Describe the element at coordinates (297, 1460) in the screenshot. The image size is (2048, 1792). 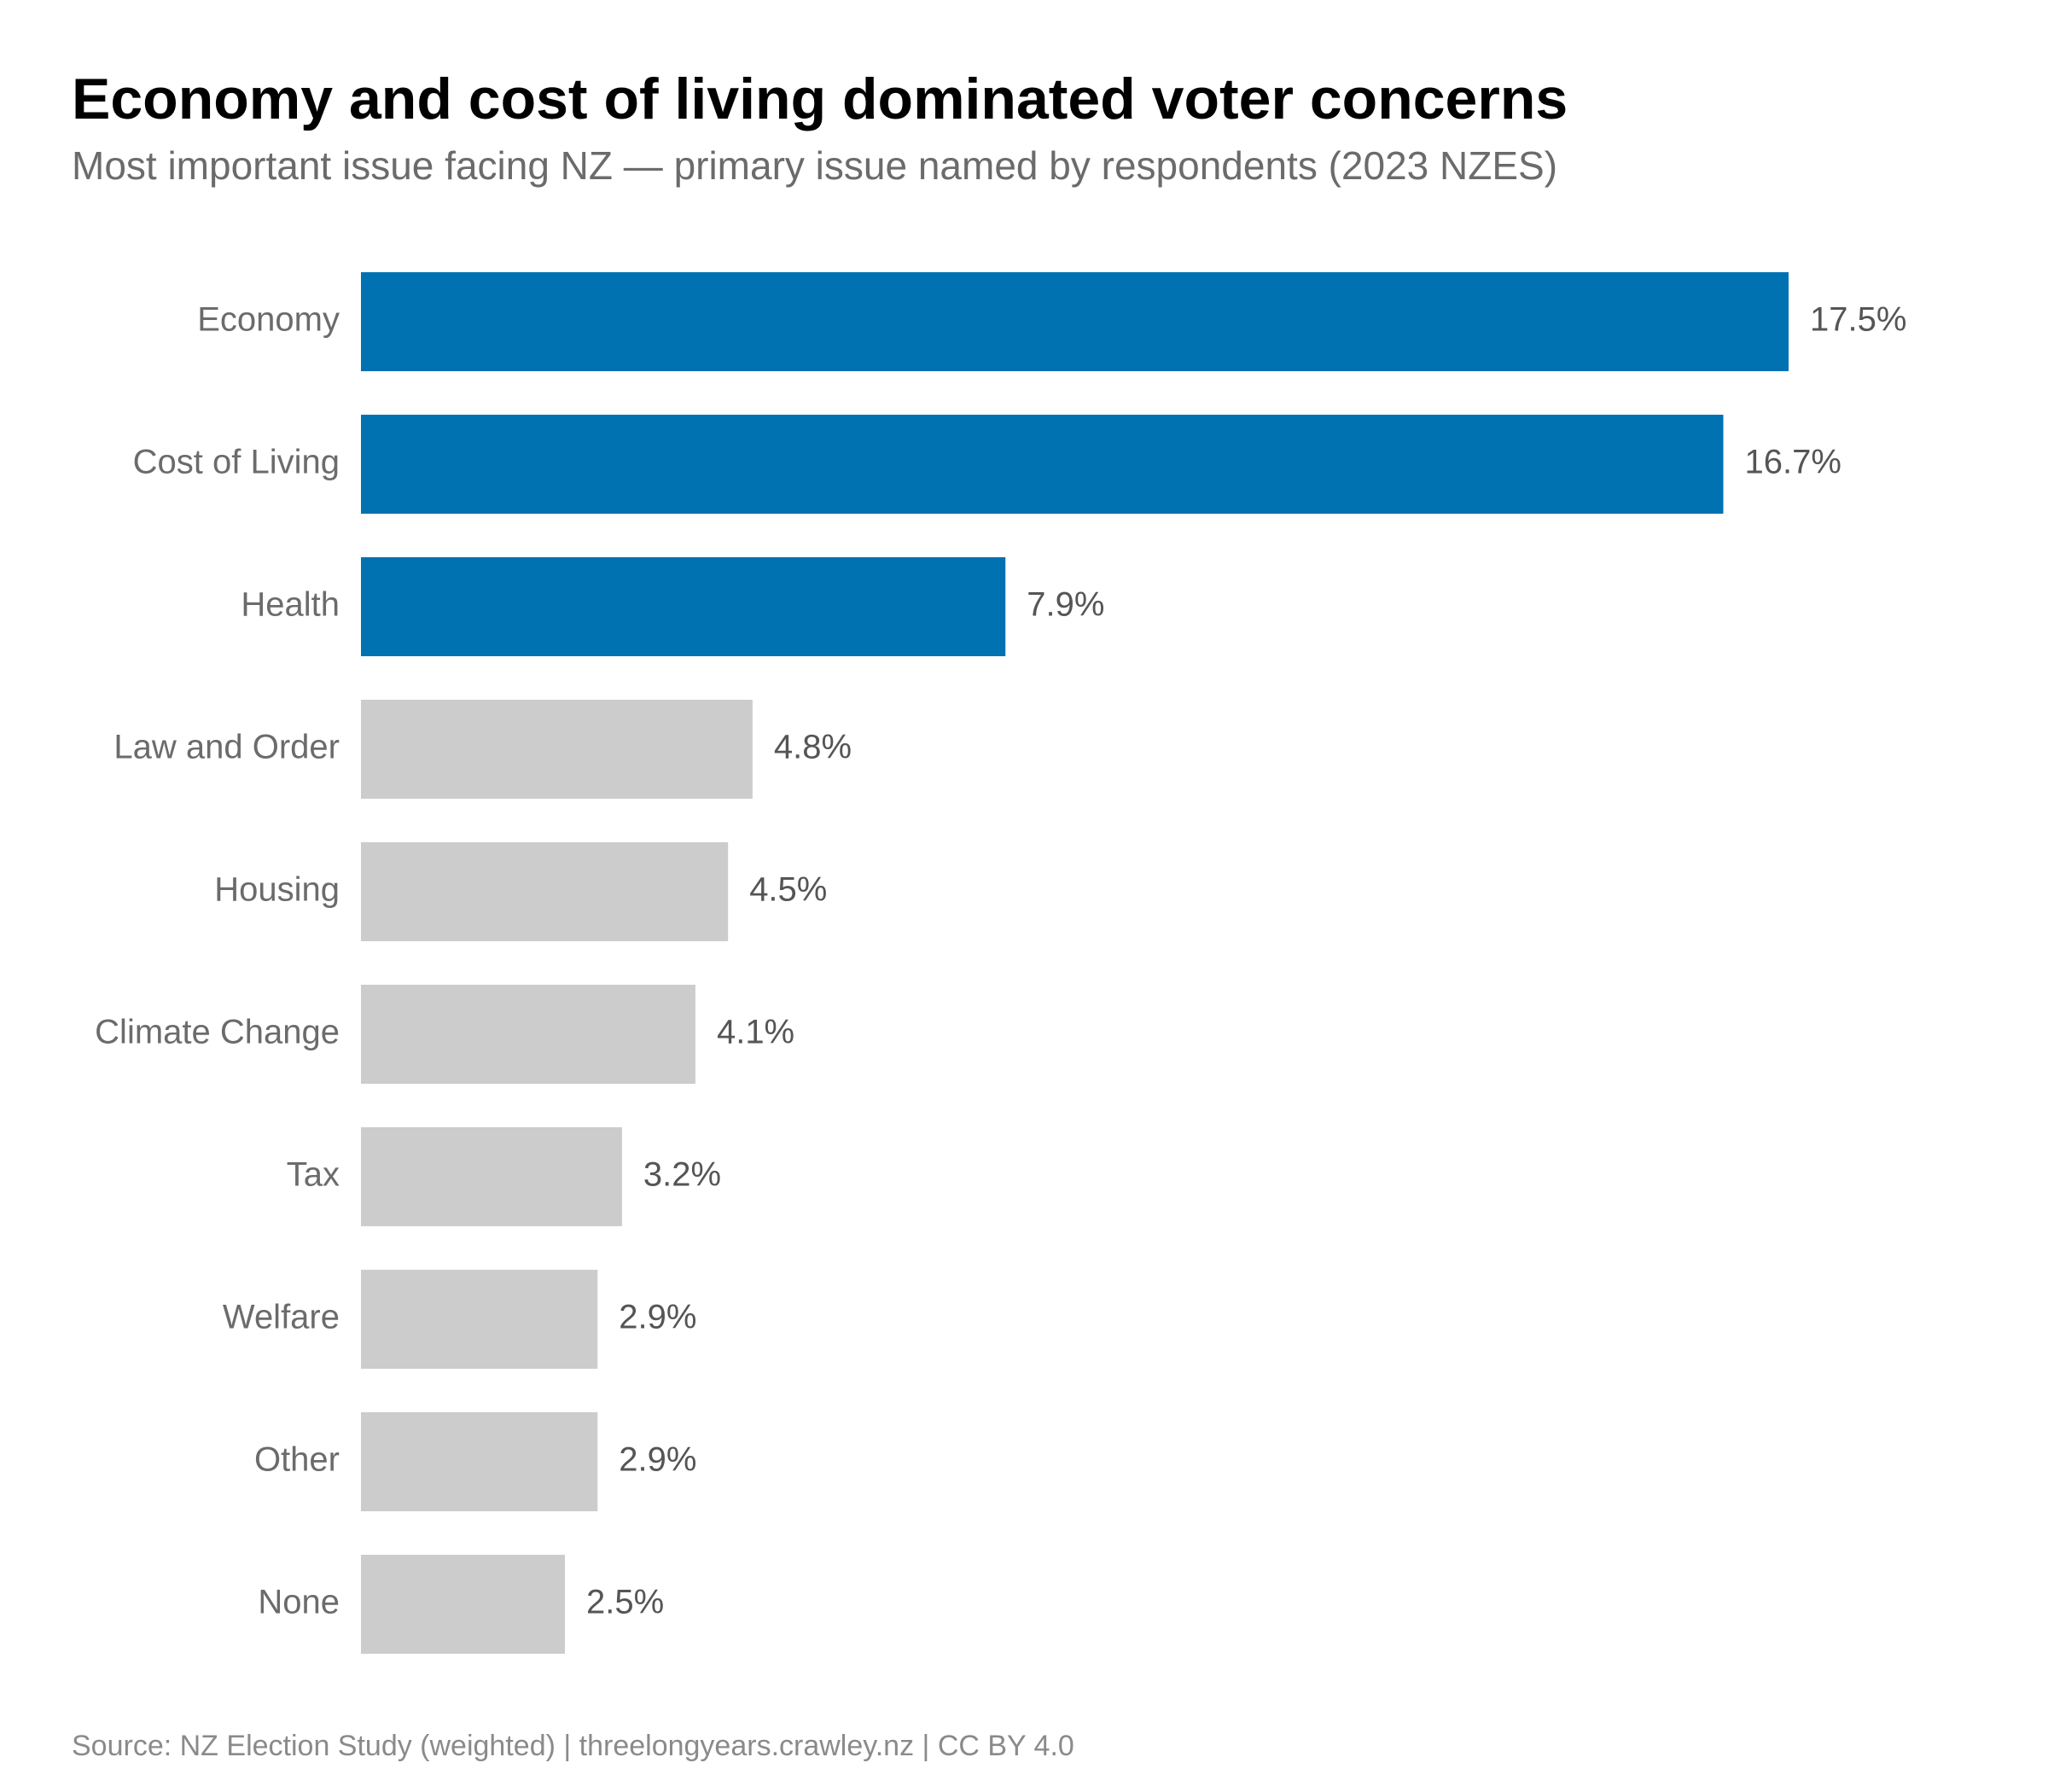
I see `category-label: Other` at that location.